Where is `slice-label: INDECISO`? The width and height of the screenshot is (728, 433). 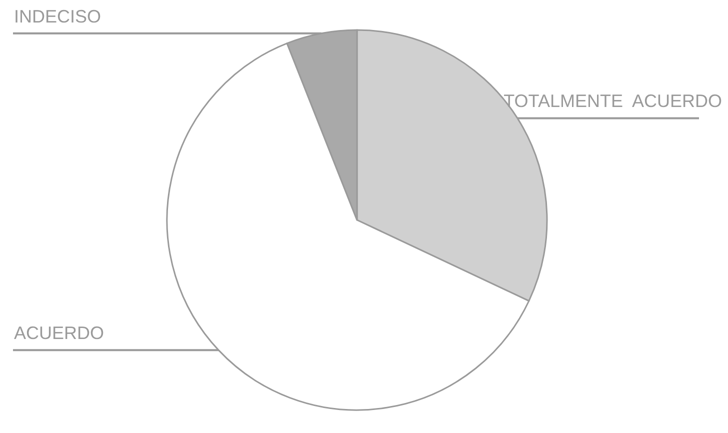
slice-label: INDECISO is located at coordinates (58, 16).